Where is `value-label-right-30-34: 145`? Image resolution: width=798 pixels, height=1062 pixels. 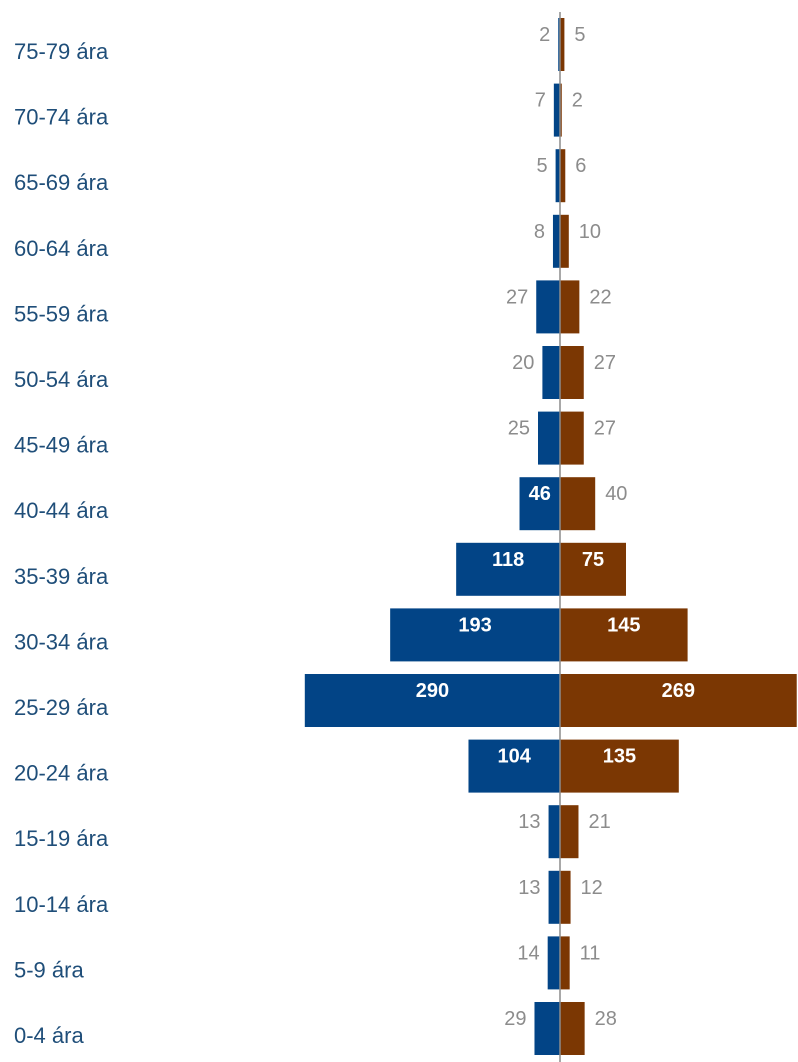
value-label-right-30-34: 145 is located at coordinates (623, 625).